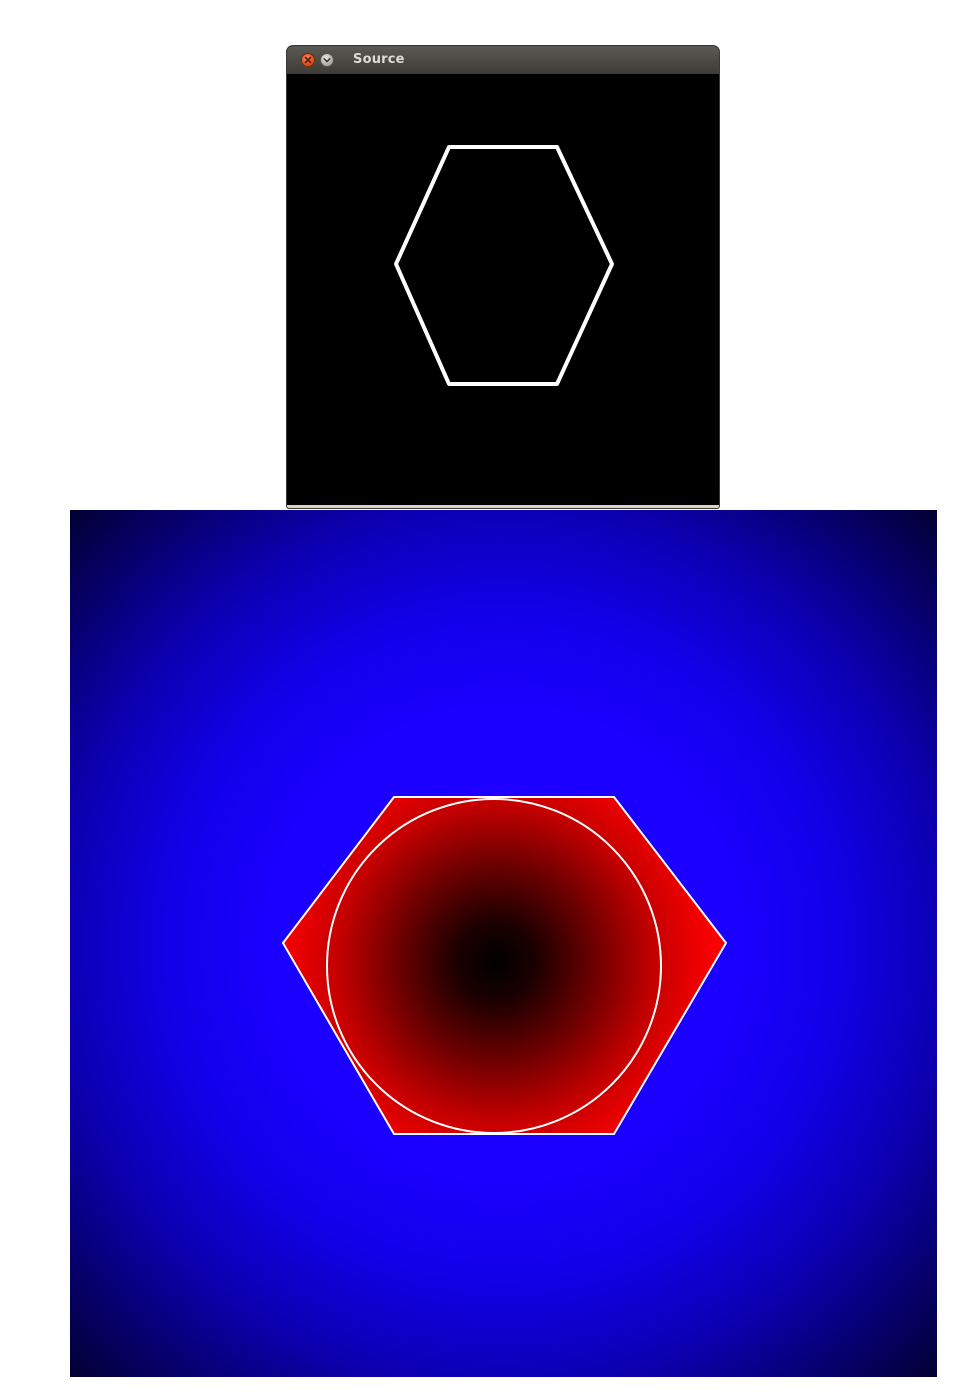  Describe the element at coordinates (494, 966) in the screenshot. I see `inscribed-circle` at that location.